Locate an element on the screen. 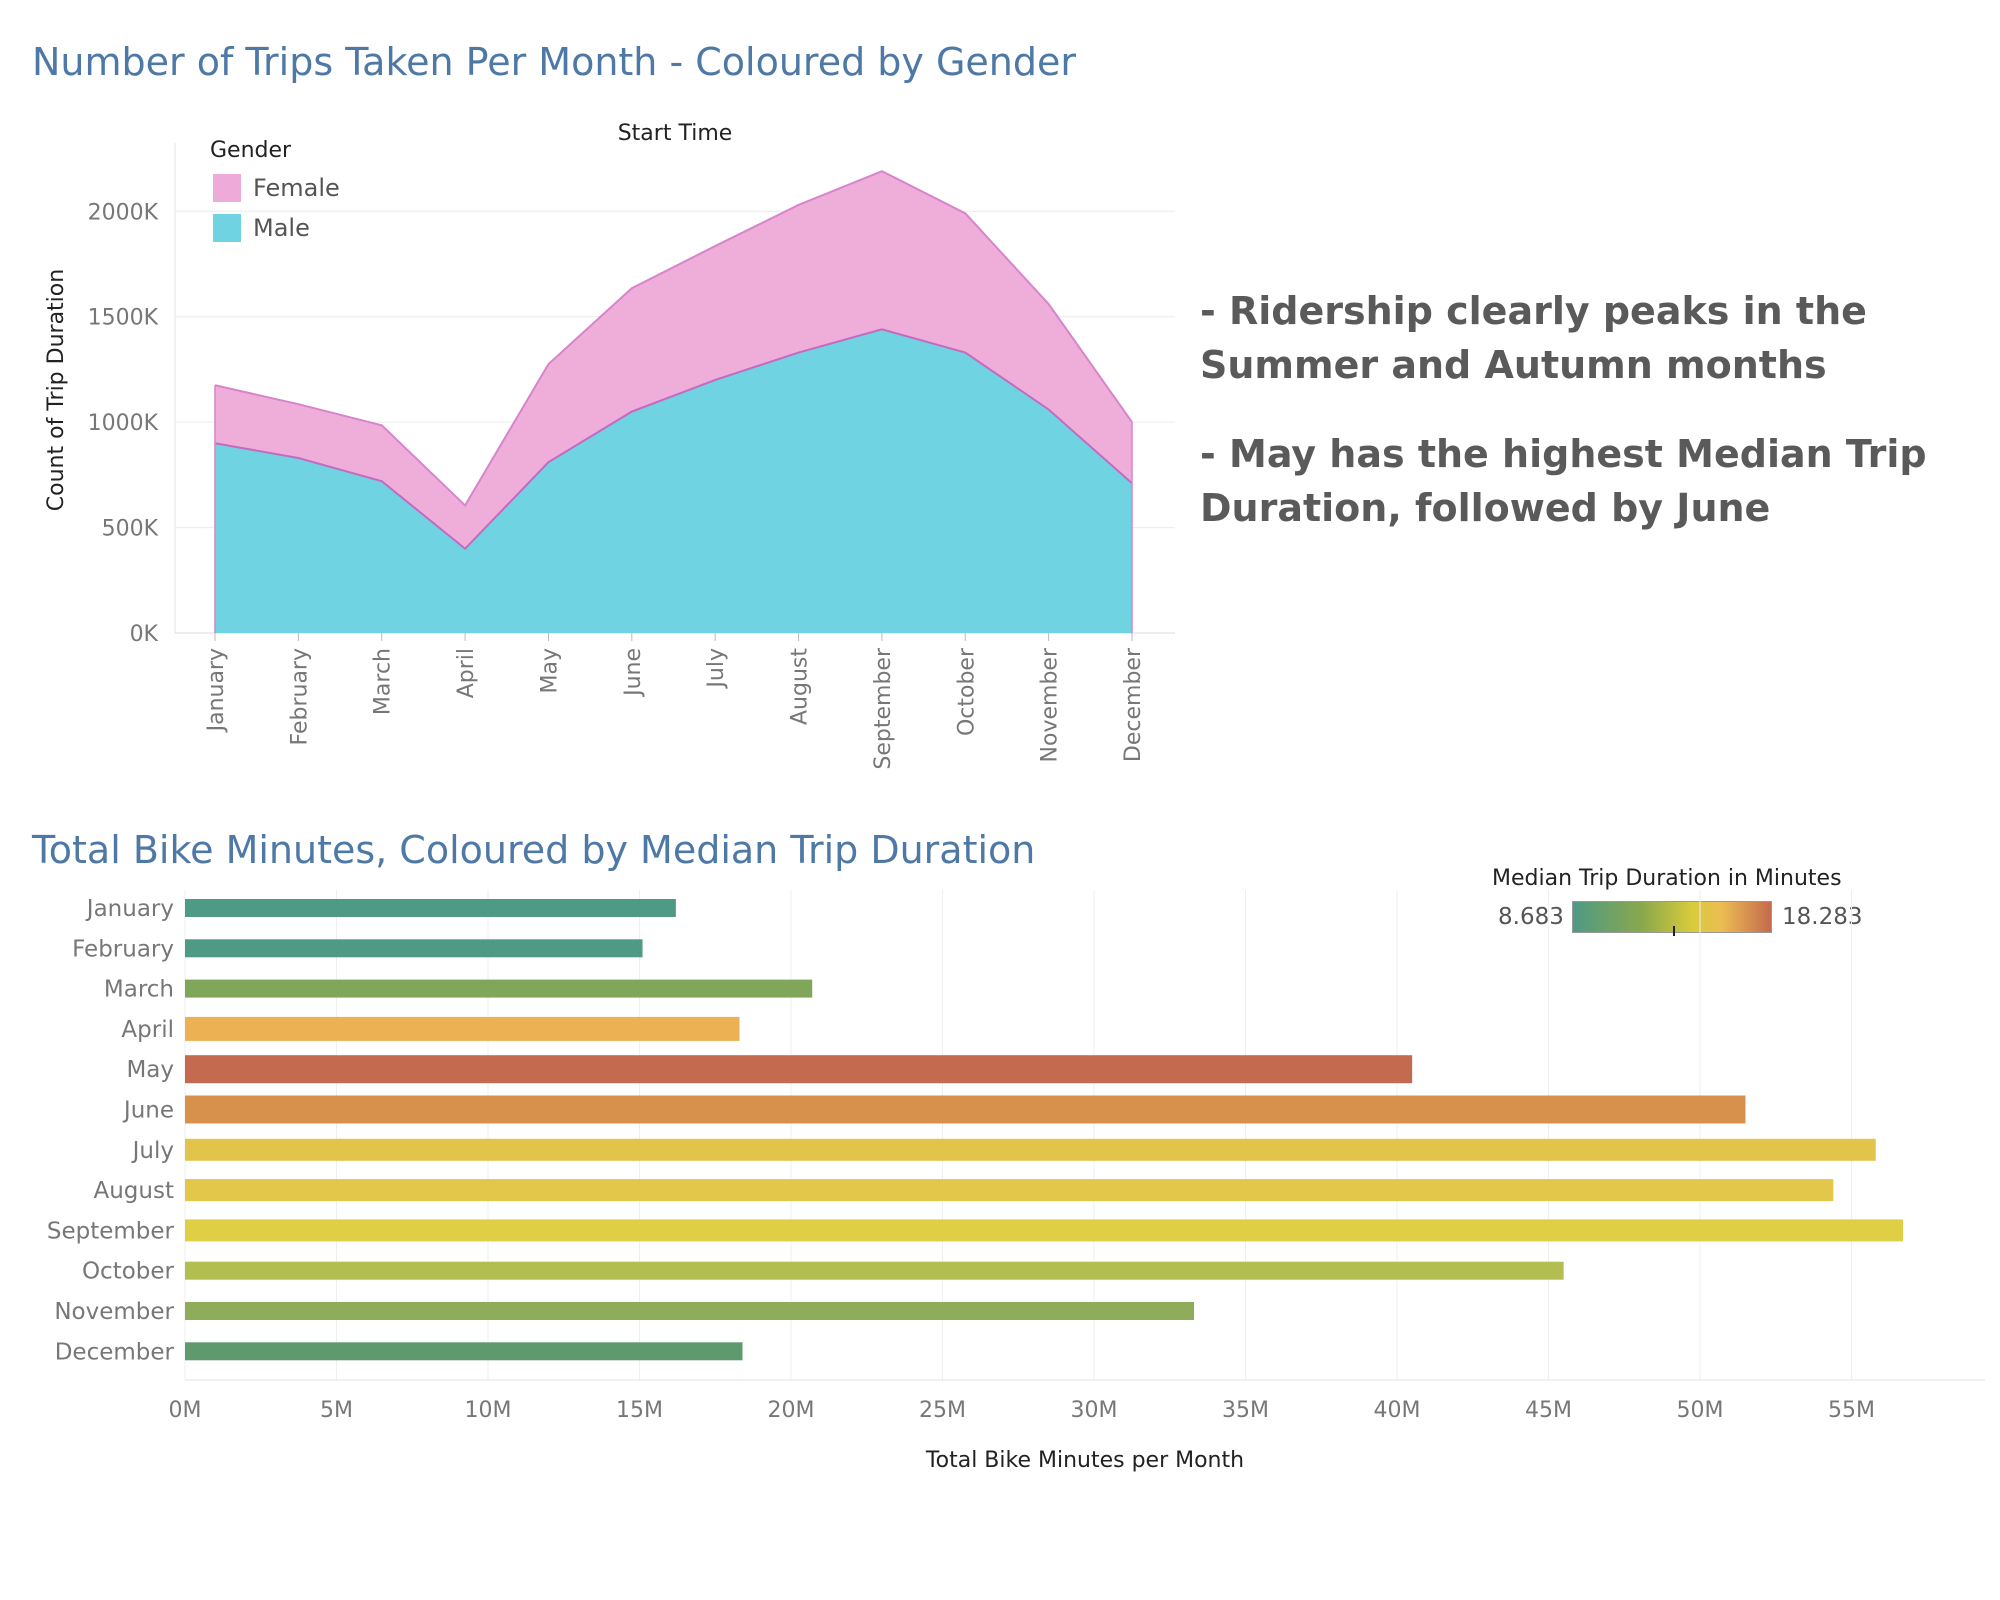  legend-label-female: Female is located at coordinates (296, 188).